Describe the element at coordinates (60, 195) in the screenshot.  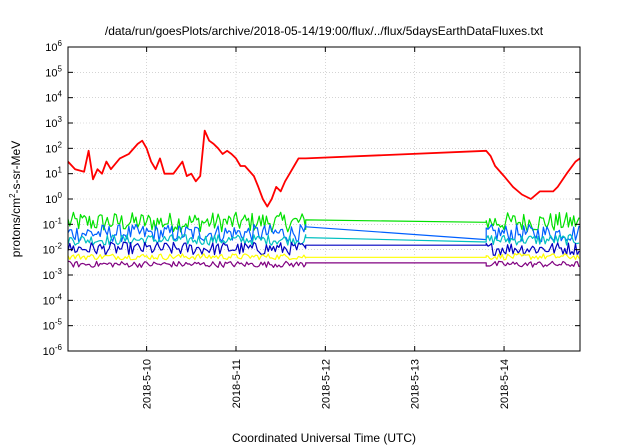
I see `y-tick-exp: 0` at that location.